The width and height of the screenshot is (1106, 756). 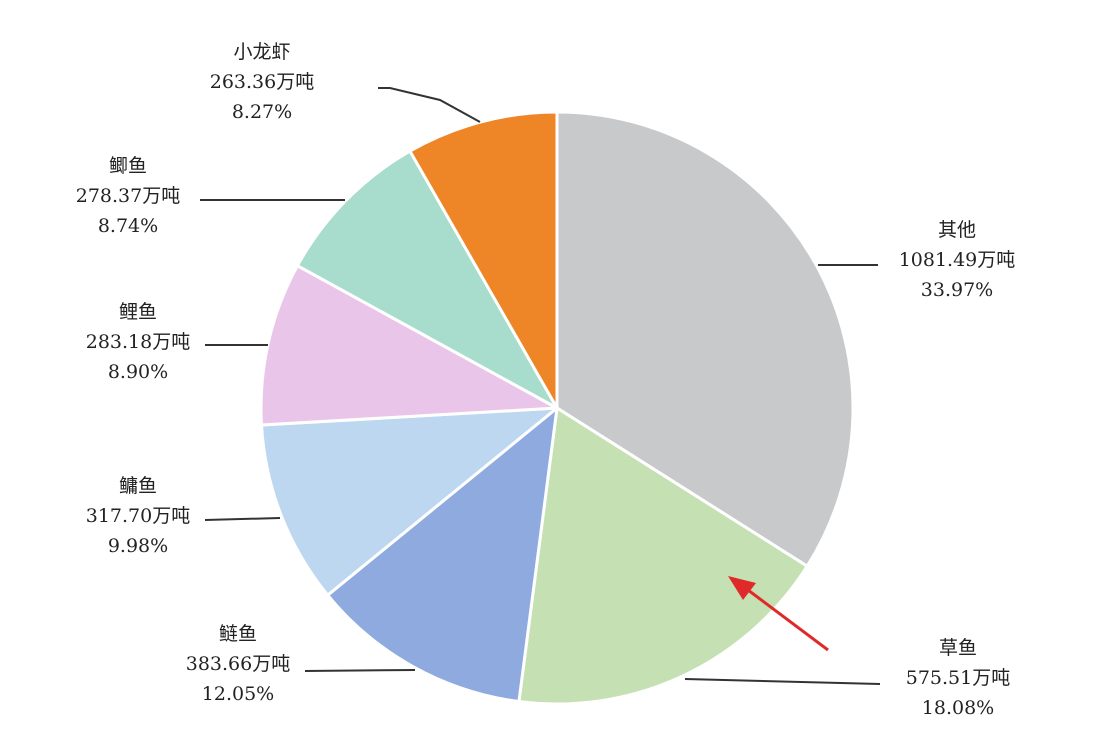 What do you see at coordinates (128, 196) in the screenshot?
I see `slice-label-value: 278.37万吨` at bounding box center [128, 196].